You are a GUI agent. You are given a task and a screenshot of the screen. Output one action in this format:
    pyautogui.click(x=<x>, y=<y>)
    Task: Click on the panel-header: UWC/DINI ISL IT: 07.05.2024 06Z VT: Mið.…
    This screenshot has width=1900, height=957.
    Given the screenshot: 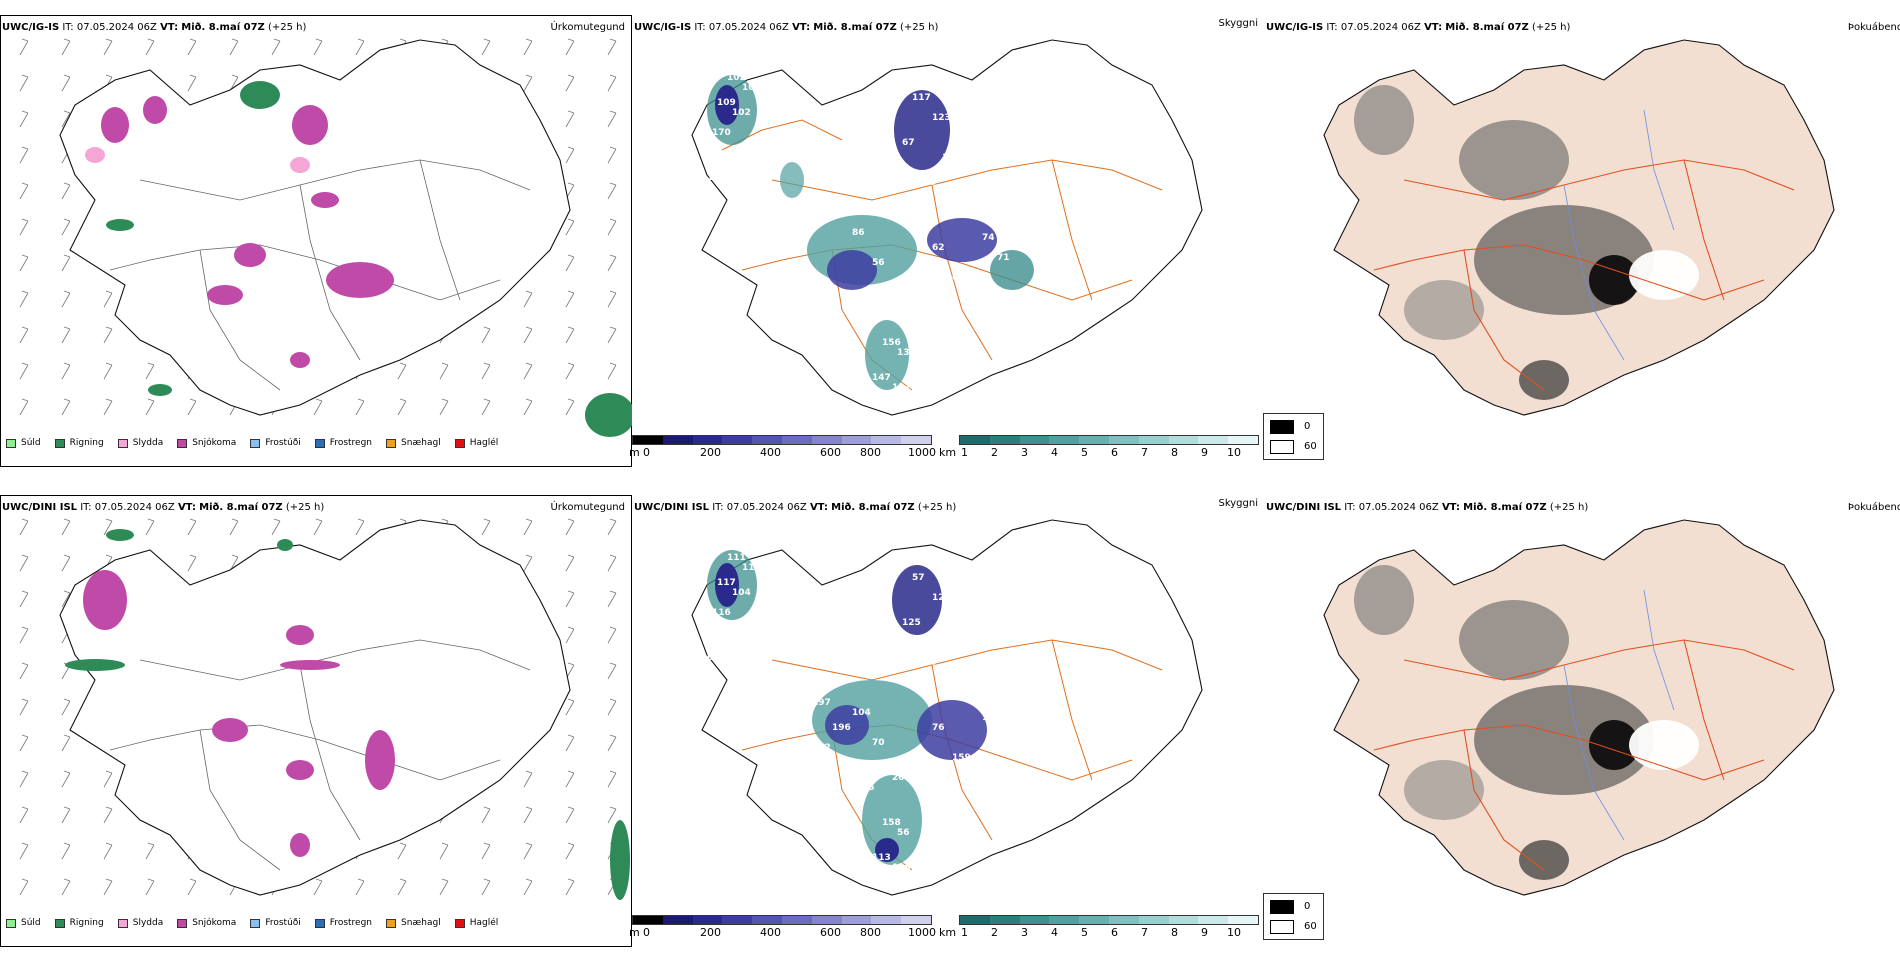 What is the action you would take?
    pyautogui.click(x=1427, y=507)
    